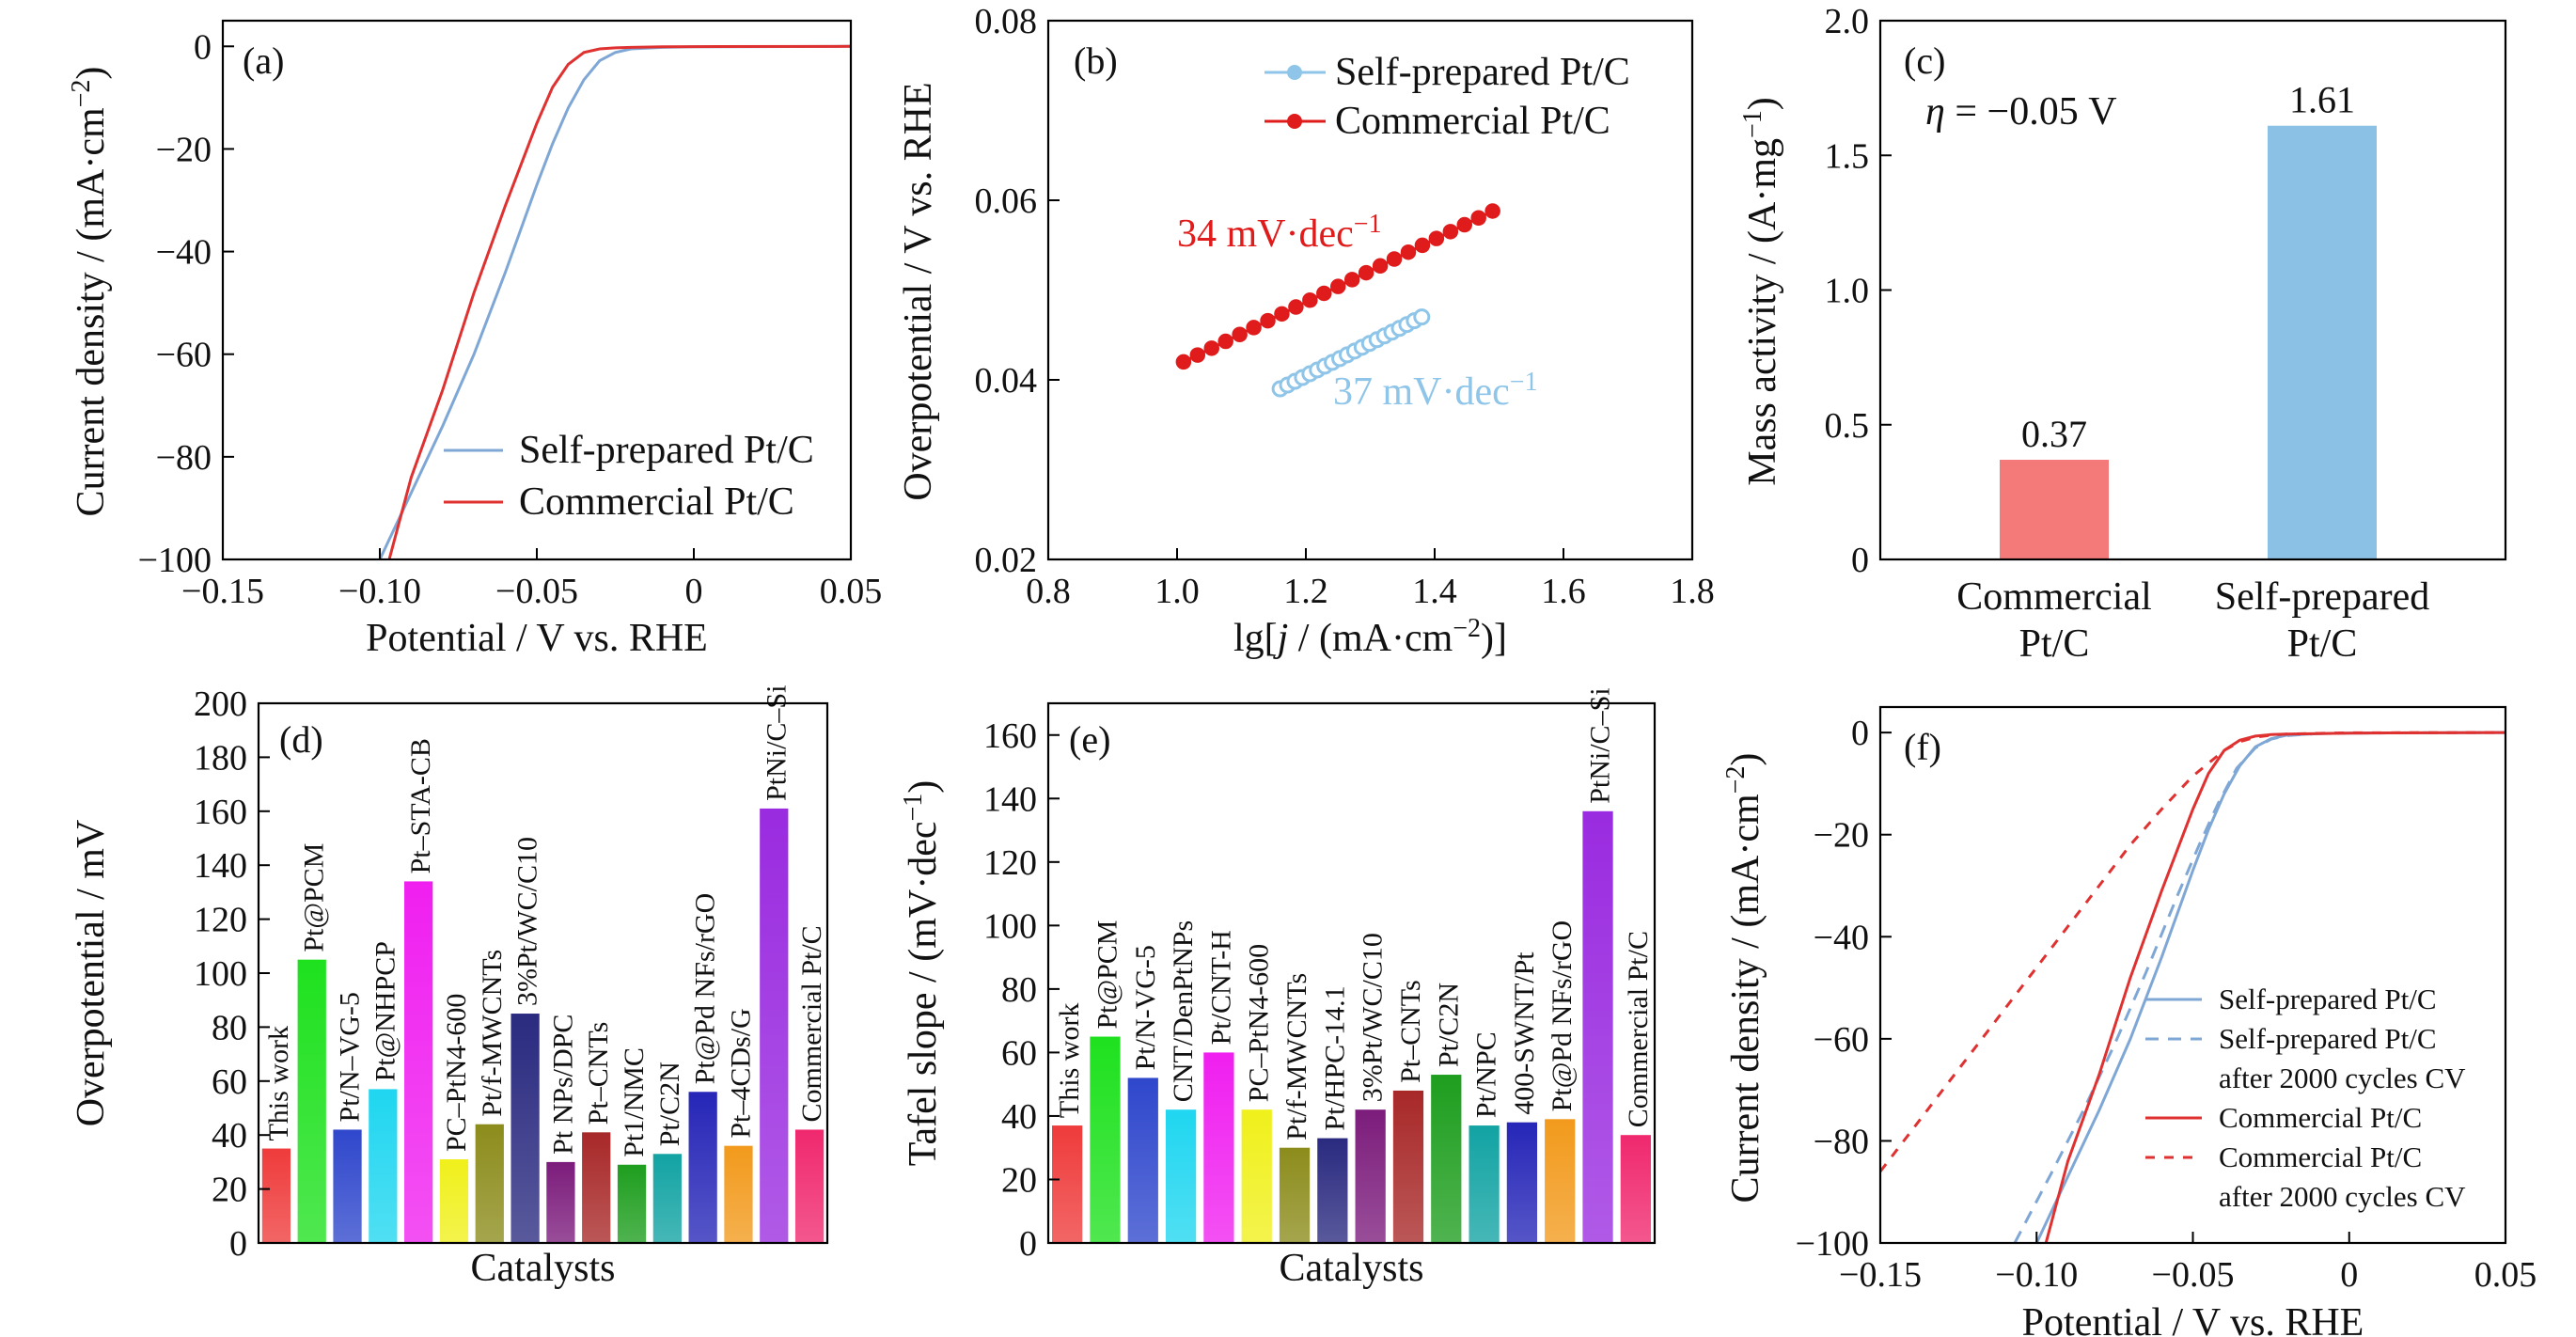  I want to click on panel-e-bar-label: PtNi/C–Si, so click(1601, 745).